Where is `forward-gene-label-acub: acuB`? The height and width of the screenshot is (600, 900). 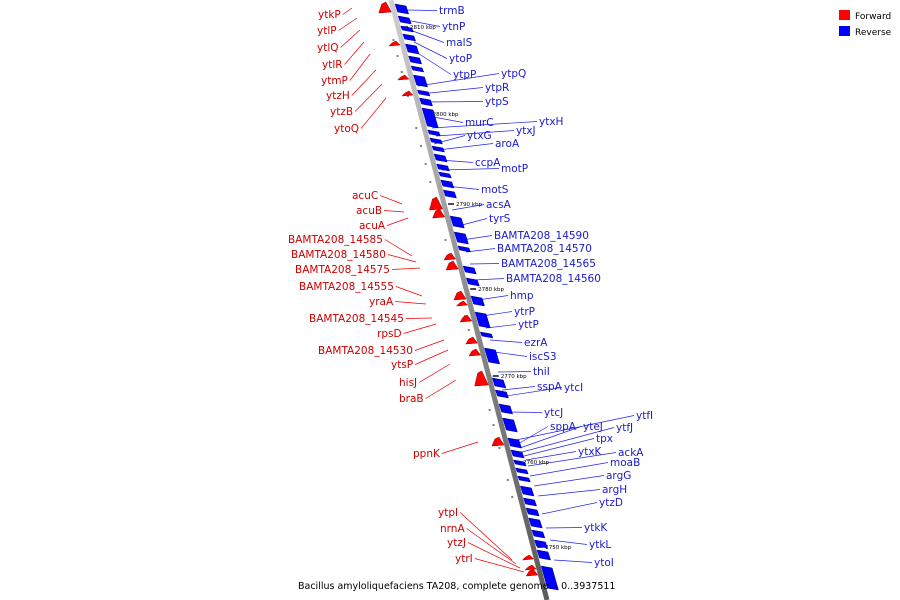 forward-gene-label-acub: acuB is located at coordinates (369, 211).